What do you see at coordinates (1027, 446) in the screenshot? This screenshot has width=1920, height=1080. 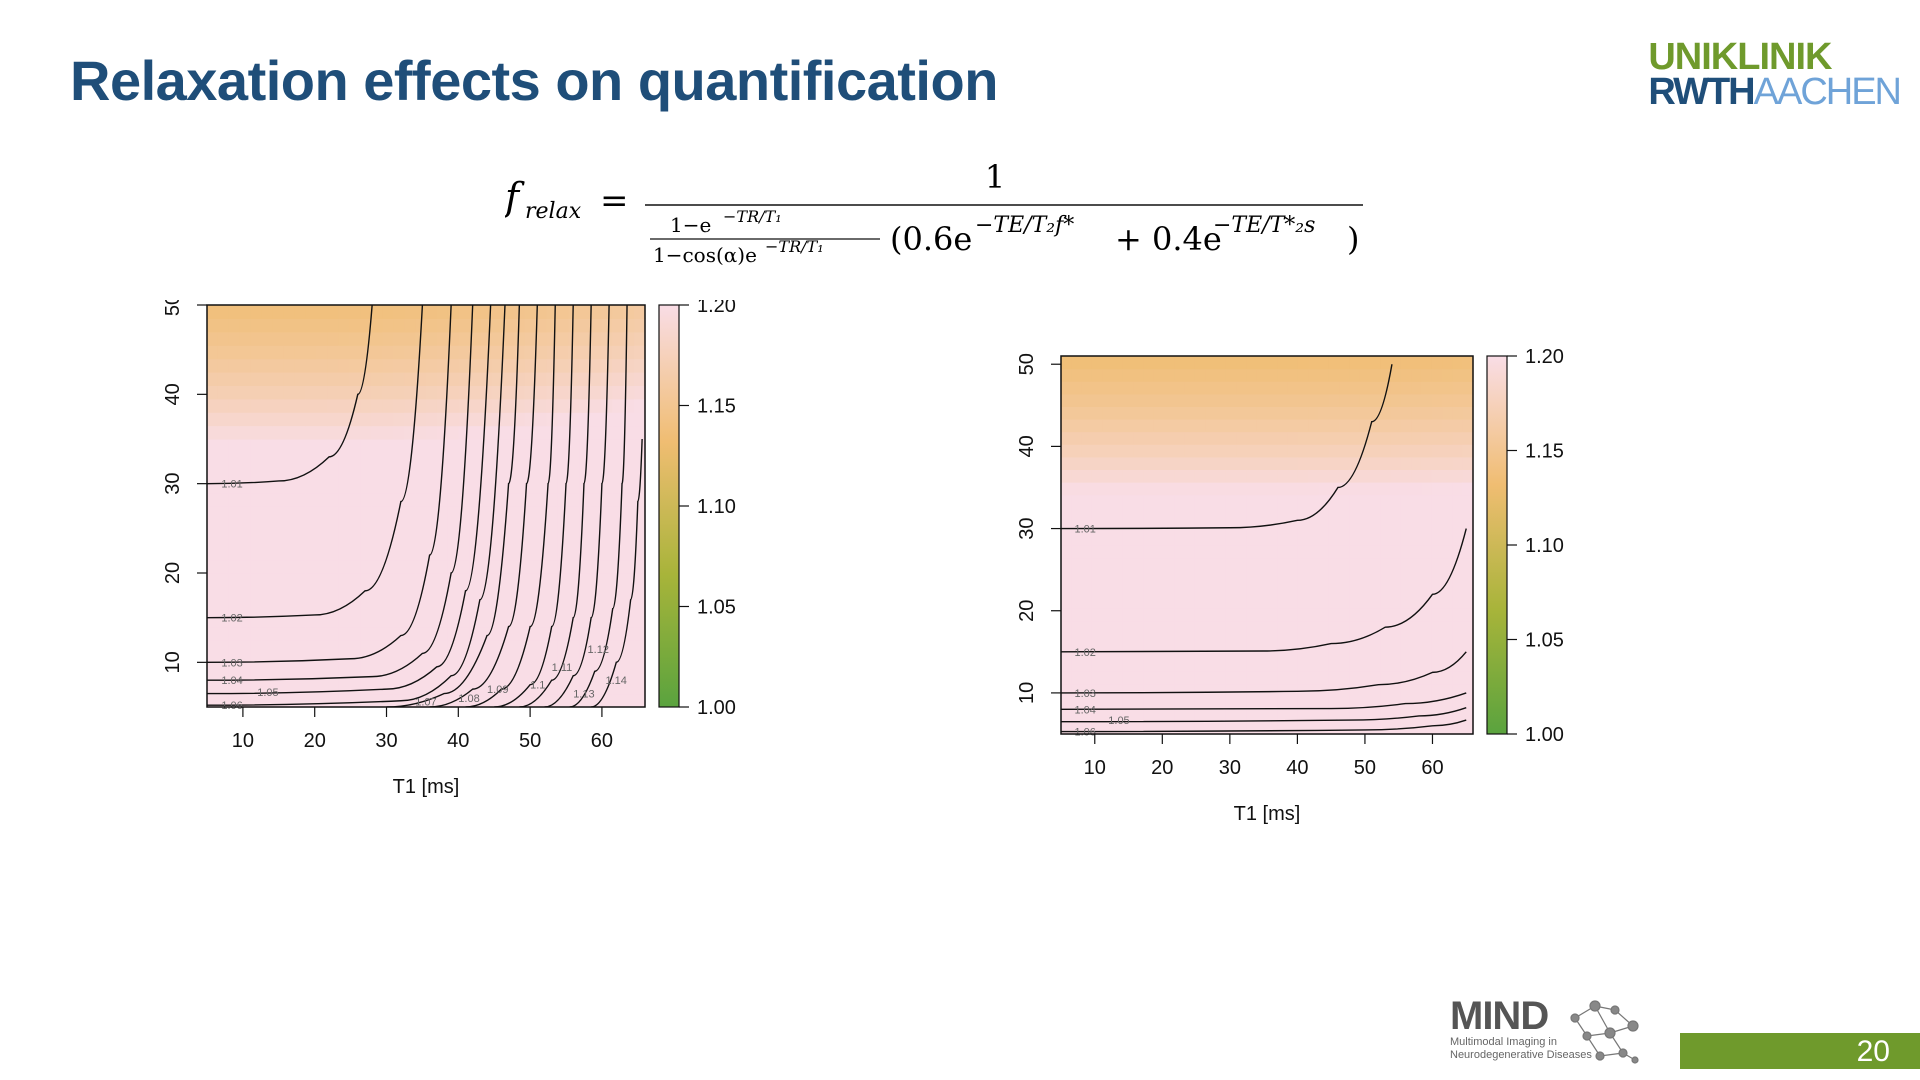 I see `y-tick-label: 40` at bounding box center [1027, 446].